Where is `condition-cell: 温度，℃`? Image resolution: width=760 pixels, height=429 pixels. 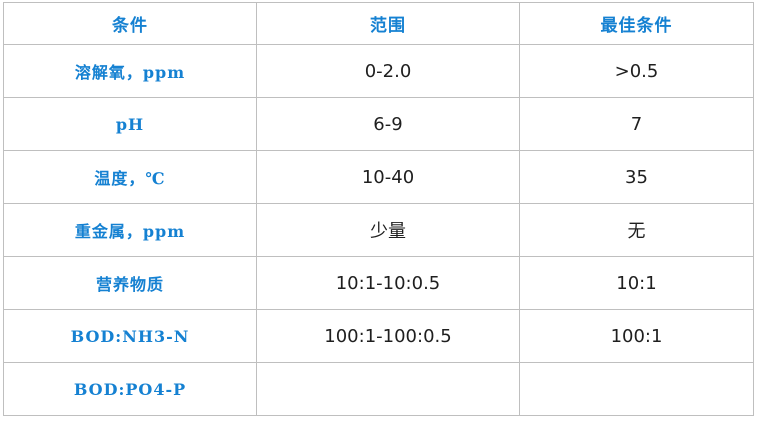
condition-cell: 温度，℃ is located at coordinates (130, 177).